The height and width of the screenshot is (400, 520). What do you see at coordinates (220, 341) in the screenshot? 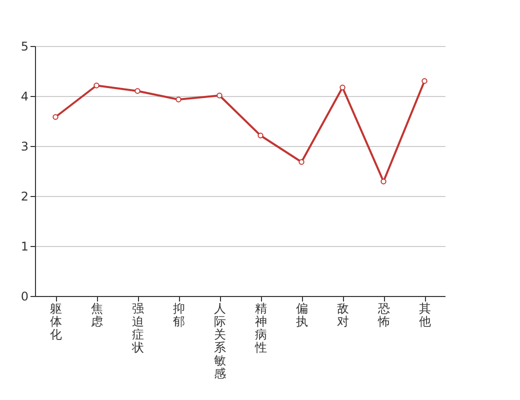
I see `x-tick-label: 人际关系敏感` at bounding box center [220, 341].